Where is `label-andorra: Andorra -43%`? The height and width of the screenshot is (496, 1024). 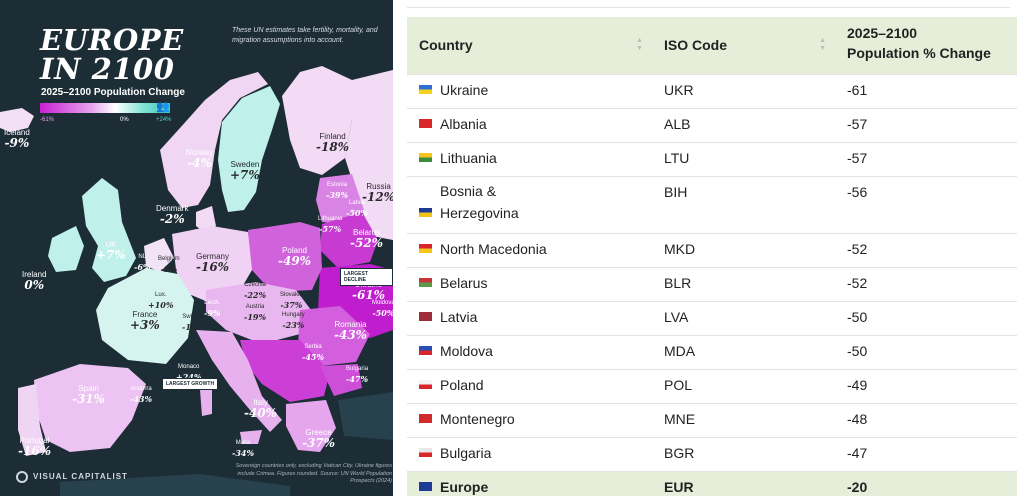
label-andorra: Andorra -43% is located at coordinates (141, 395).